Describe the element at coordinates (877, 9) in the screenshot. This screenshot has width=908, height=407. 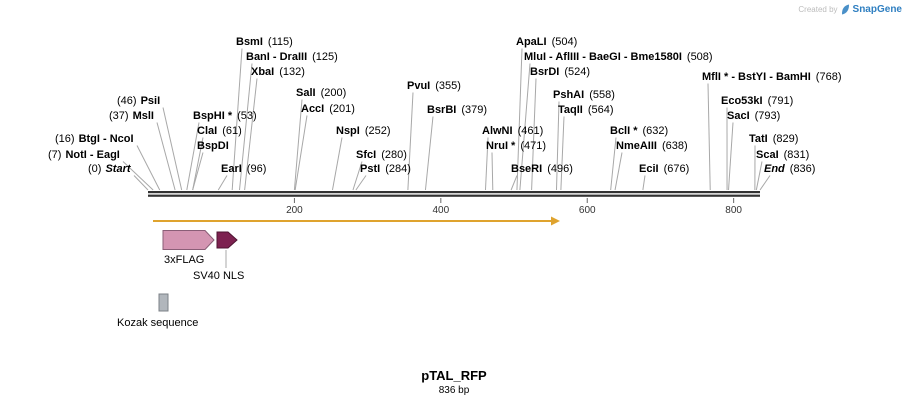
I see `credit-brand-text: SnapGene` at that location.